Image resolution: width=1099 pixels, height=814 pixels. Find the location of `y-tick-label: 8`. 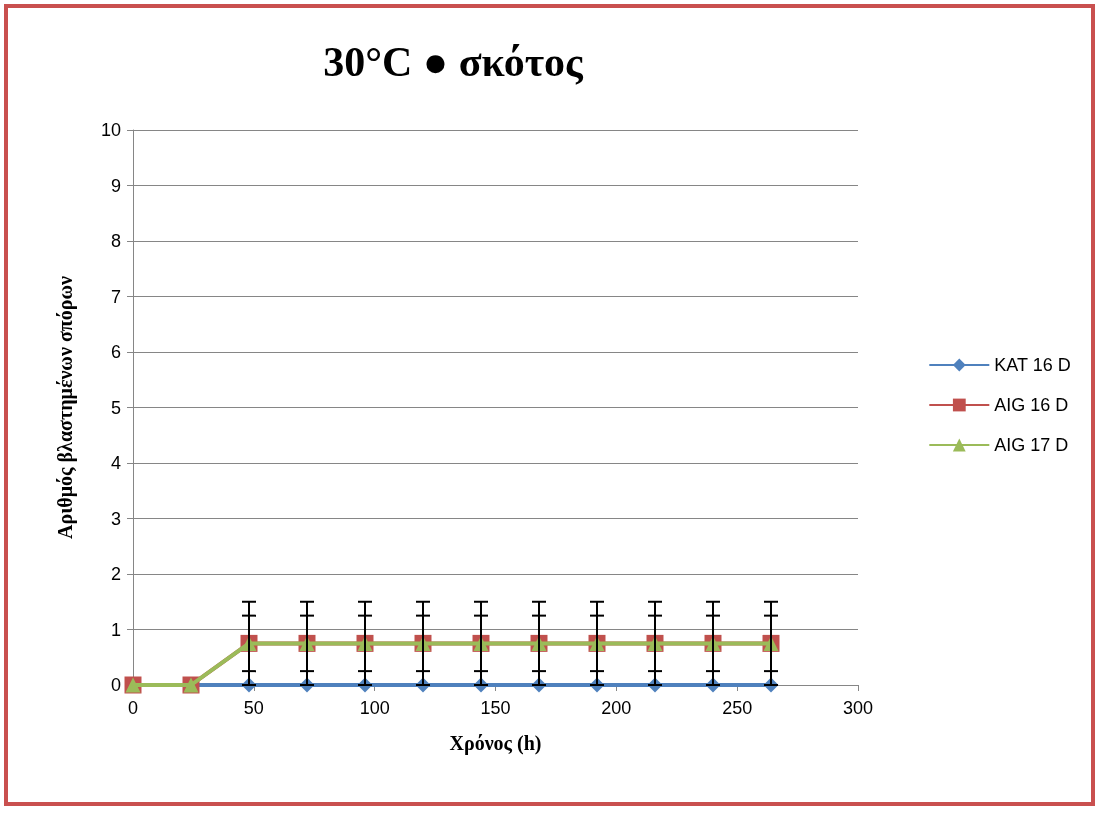

y-tick-label: 8 is located at coordinates (115, 241).